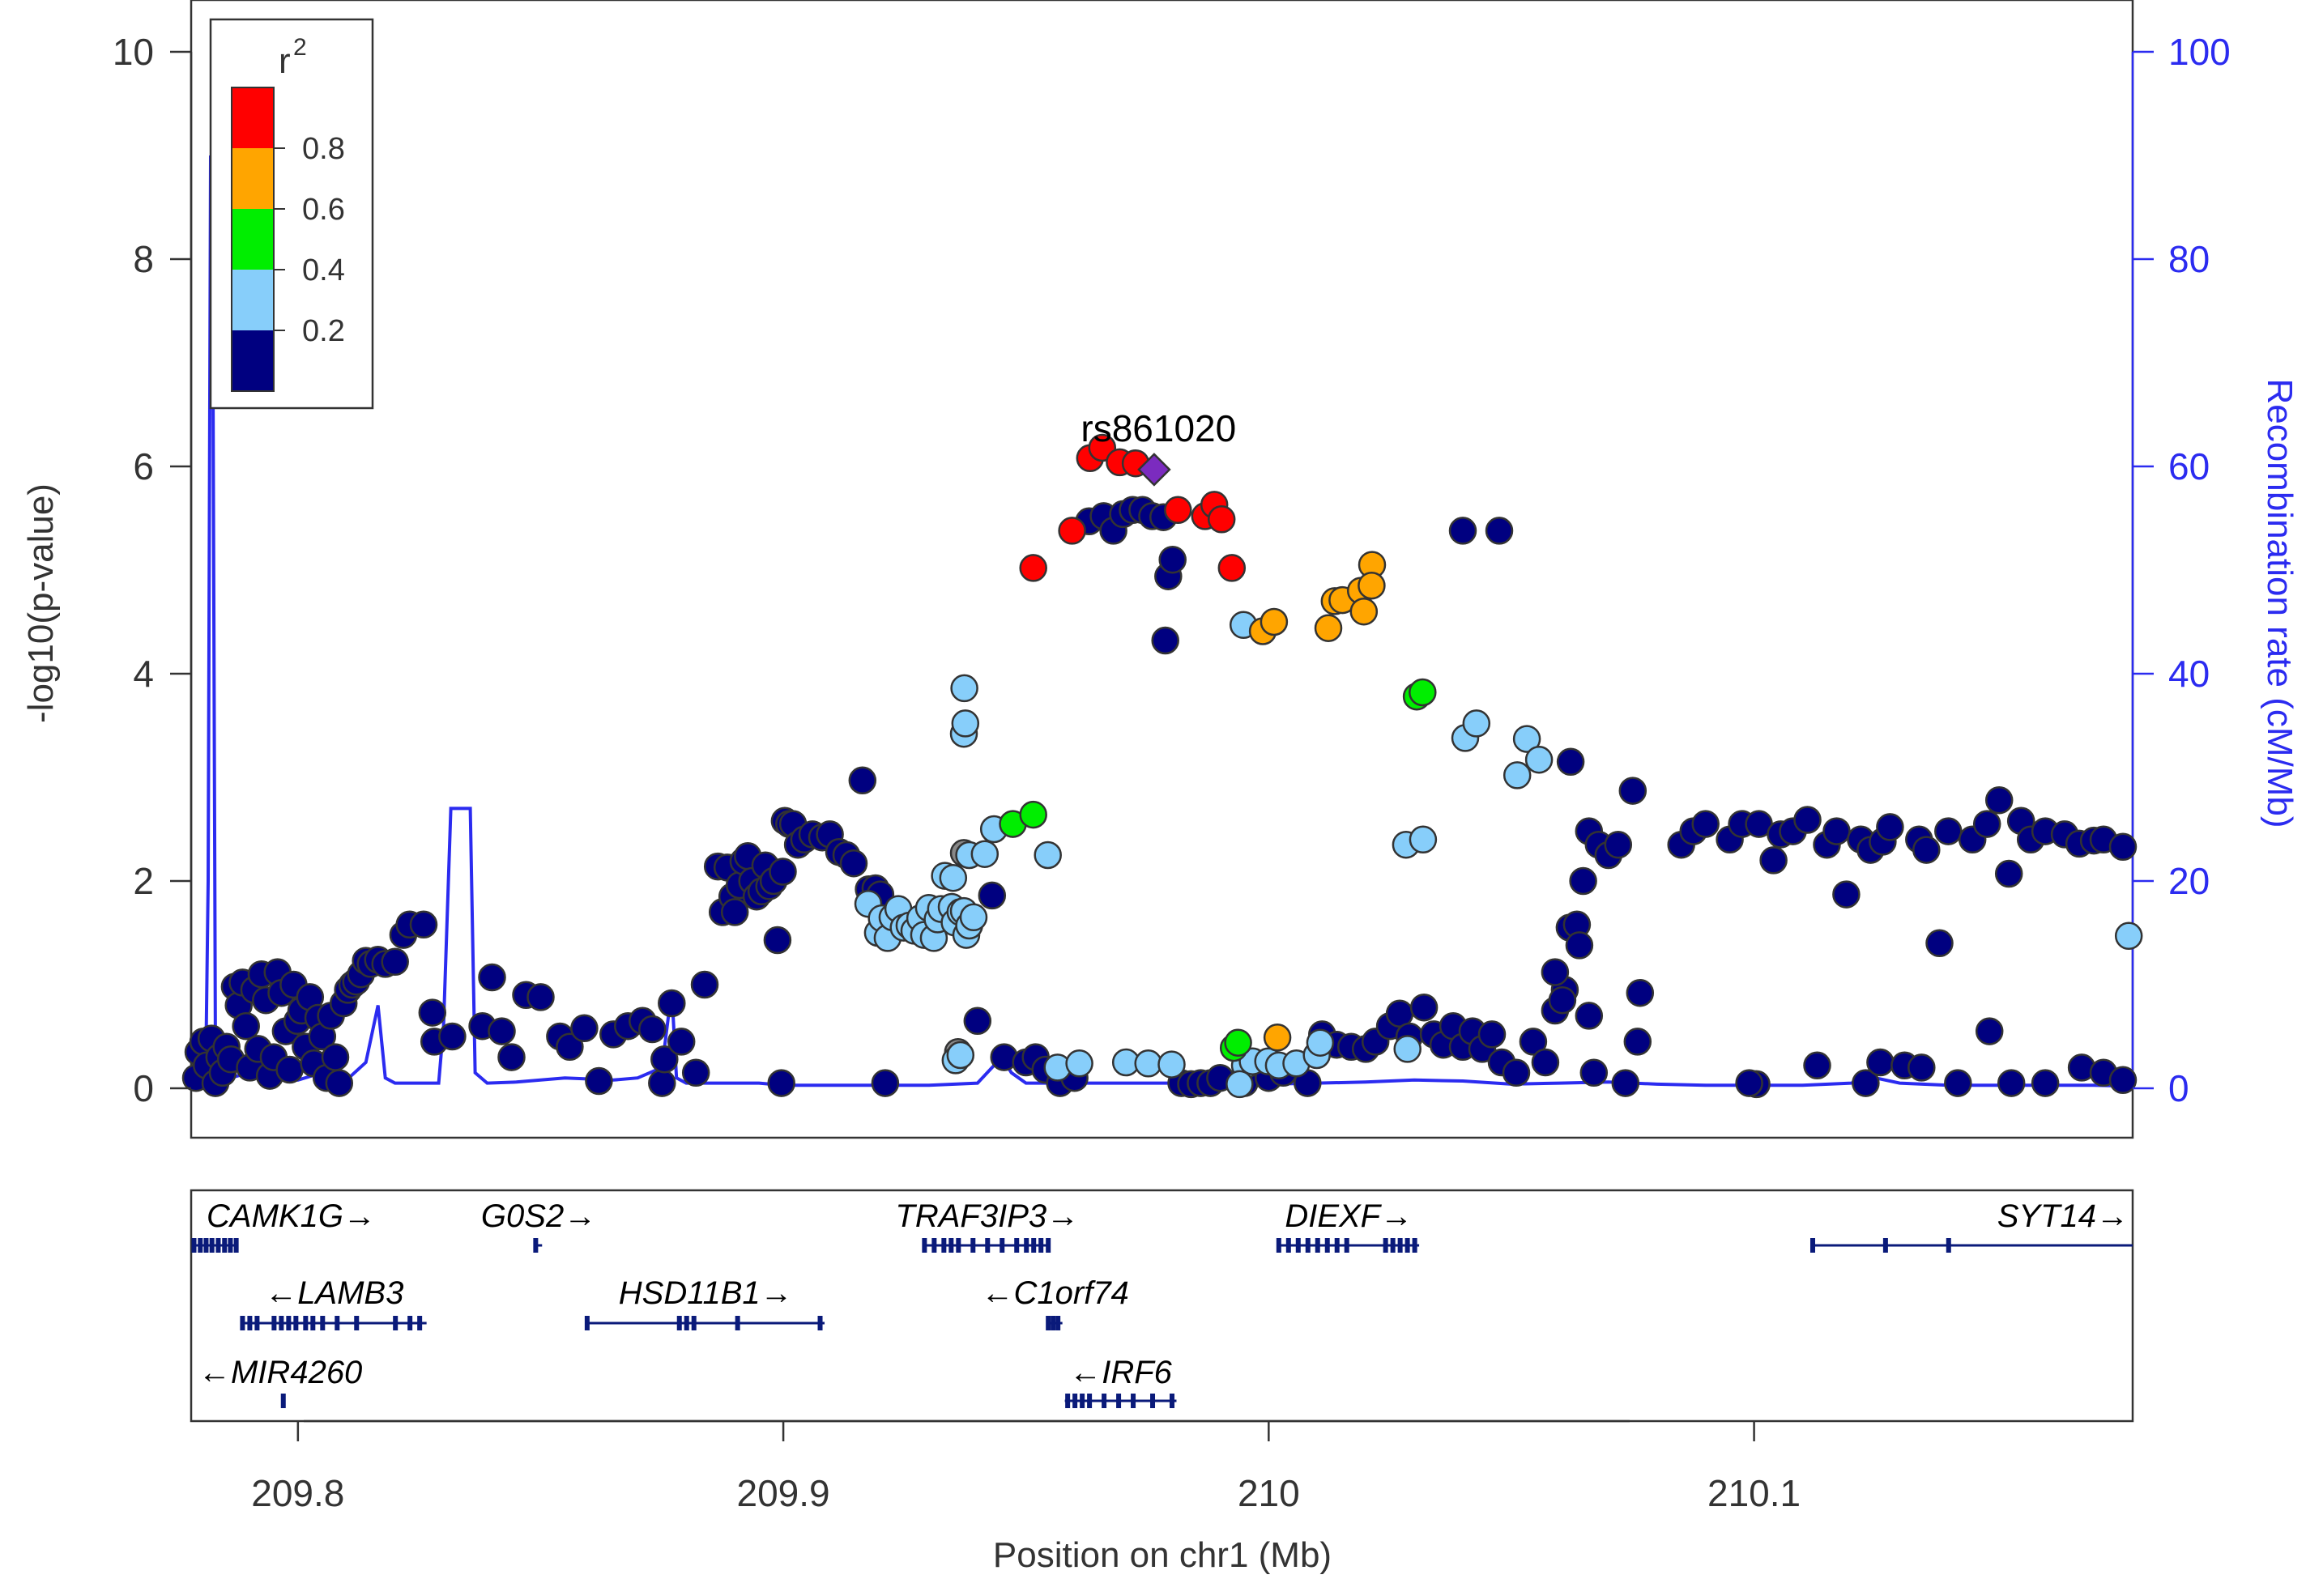 The height and width of the screenshot is (1596, 2306). I want to click on lead-snp-marker, so click(1154, 470).